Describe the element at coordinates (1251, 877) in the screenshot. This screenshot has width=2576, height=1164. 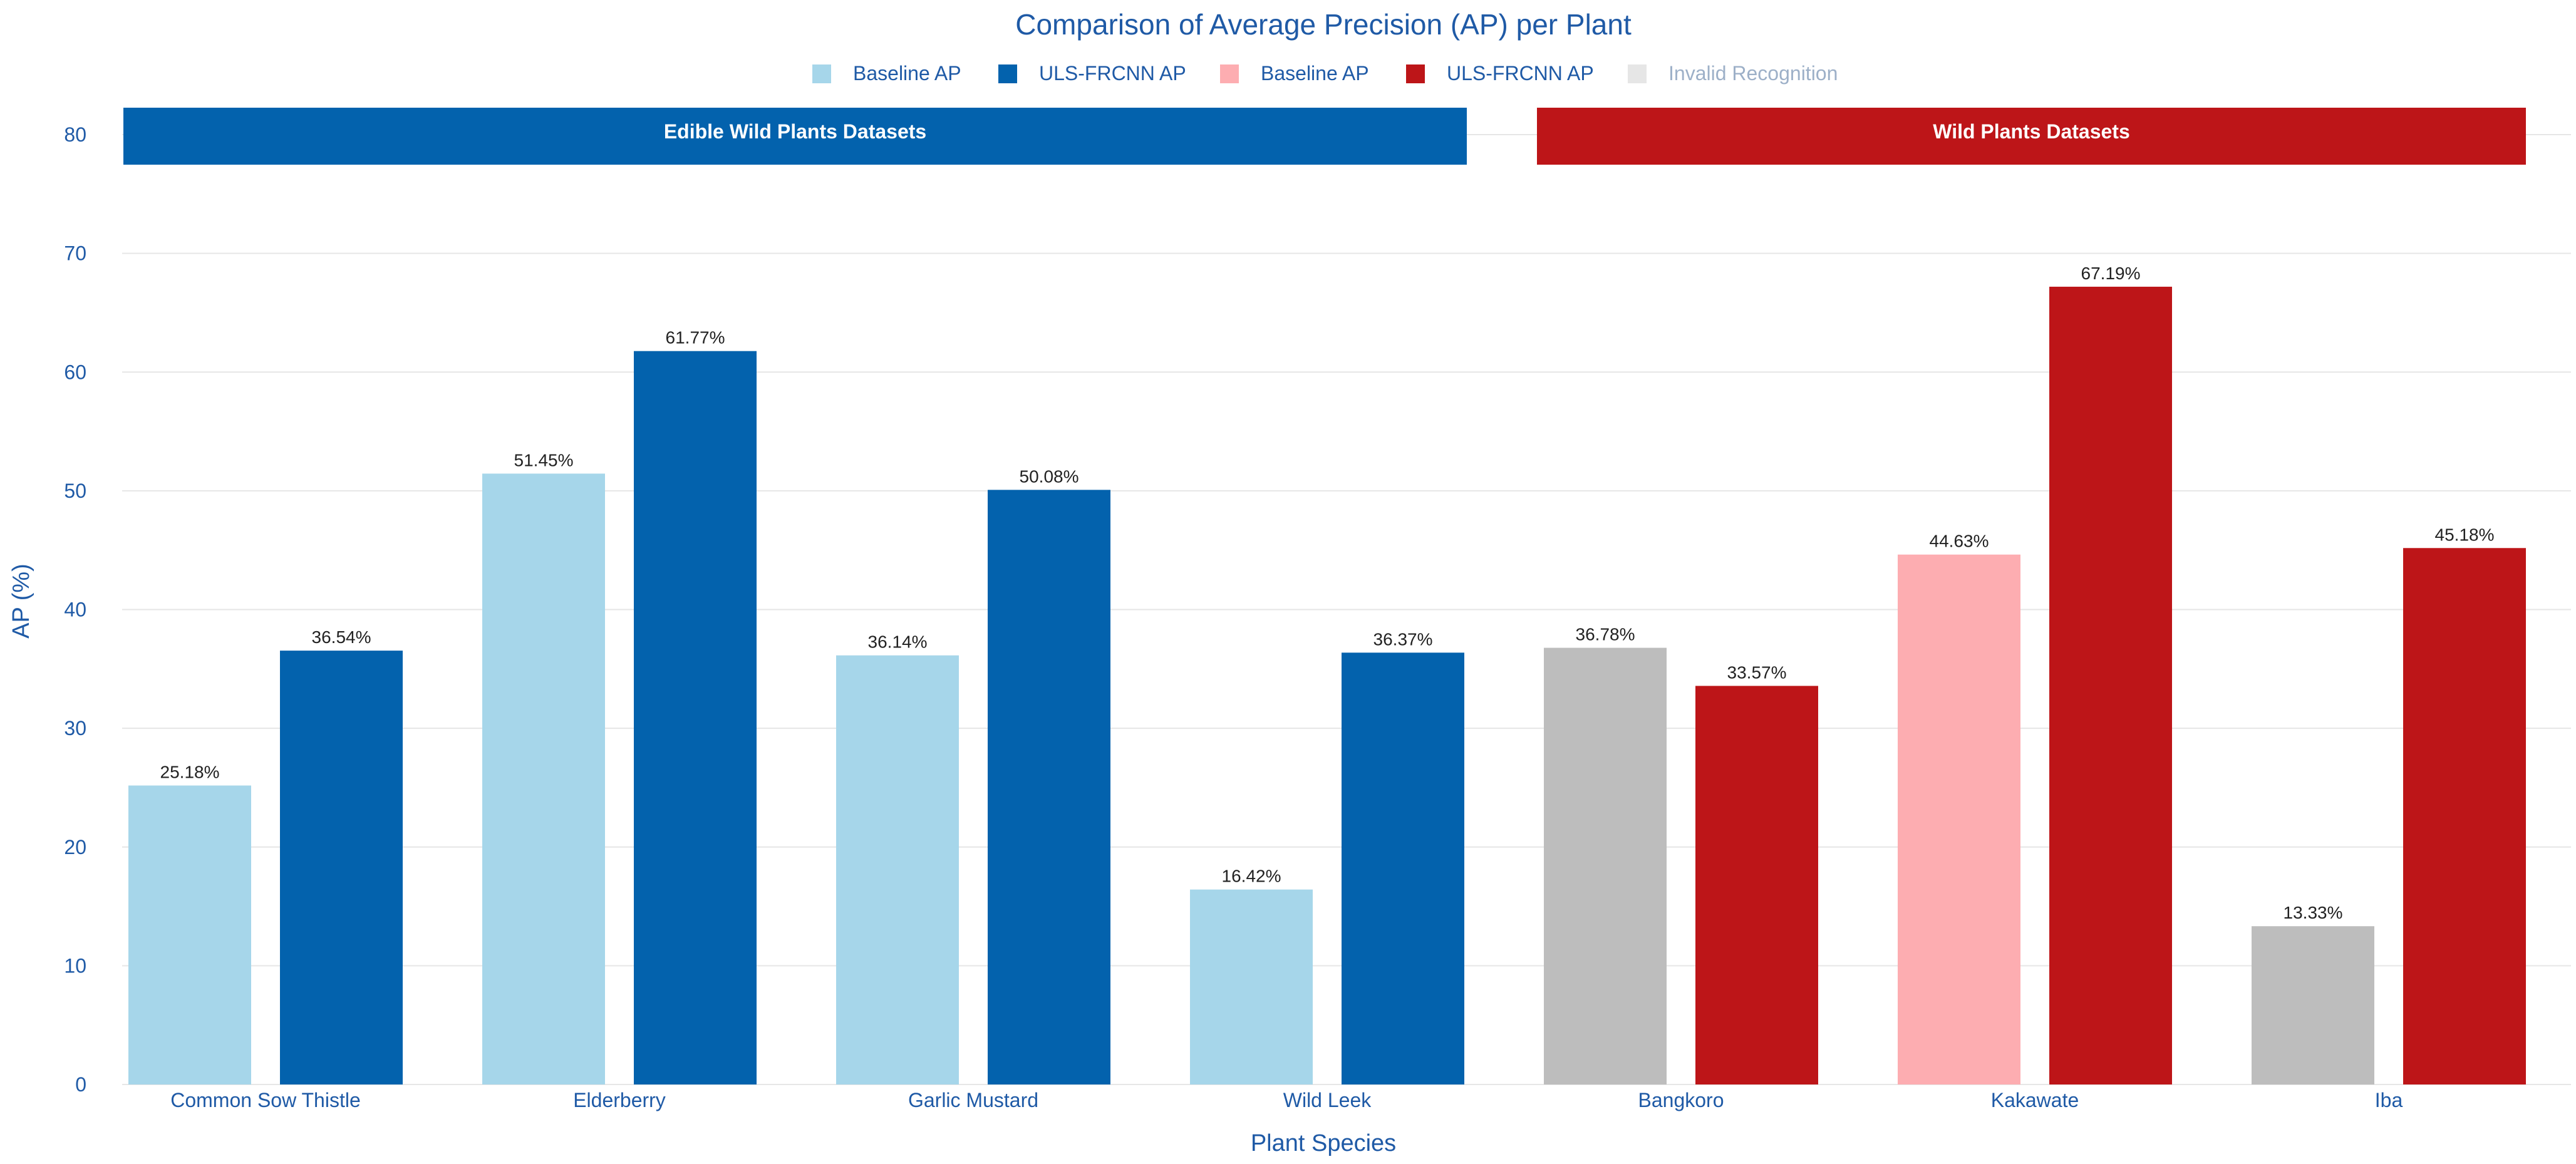
I see `data-label: 16.42%` at that location.